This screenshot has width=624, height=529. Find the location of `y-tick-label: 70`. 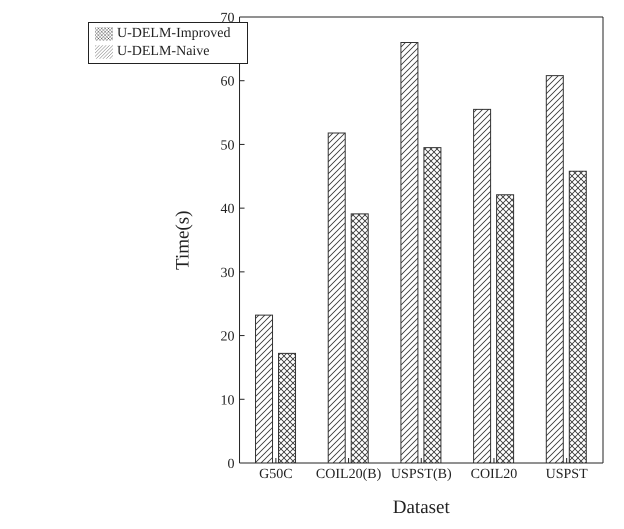

y-tick-label: 70 is located at coordinates (227, 18).